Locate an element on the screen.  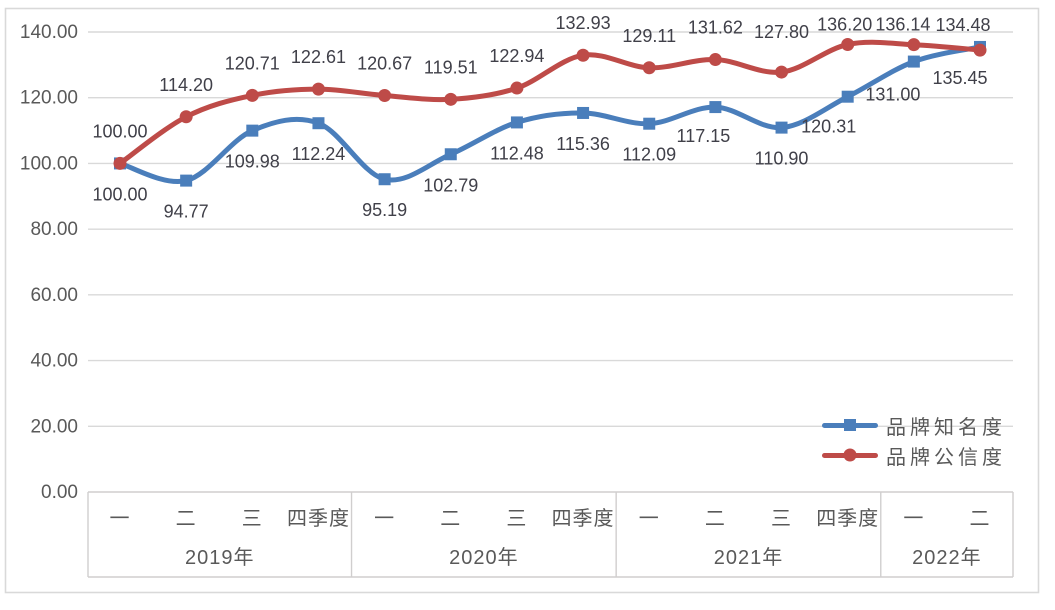
data-label: 127.80 is located at coordinates (781, 32).